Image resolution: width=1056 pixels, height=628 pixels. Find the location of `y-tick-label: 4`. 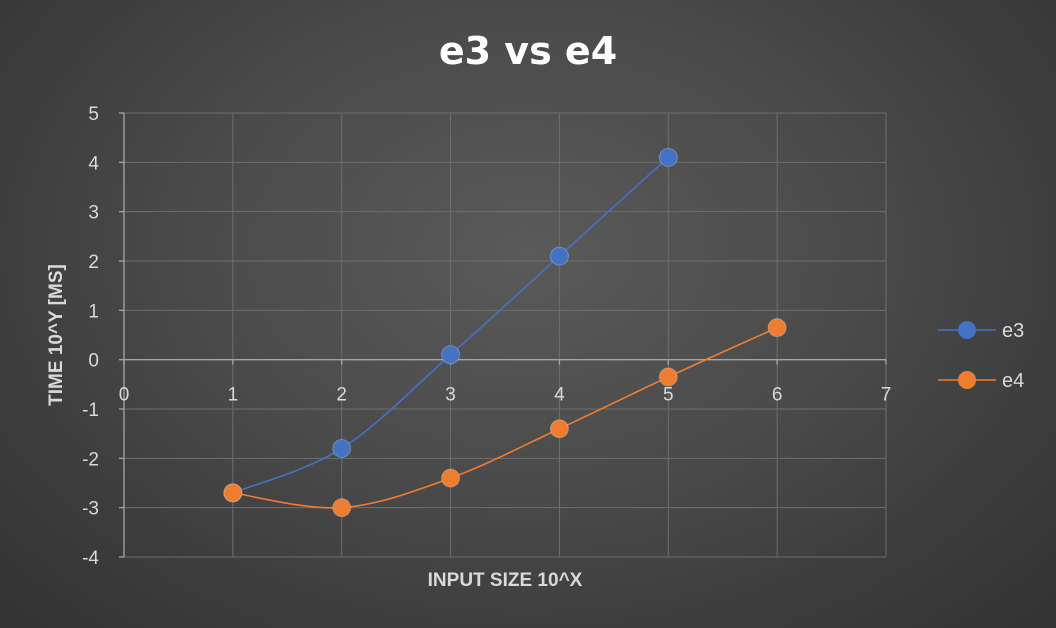

y-tick-label: 4 is located at coordinates (93, 163).